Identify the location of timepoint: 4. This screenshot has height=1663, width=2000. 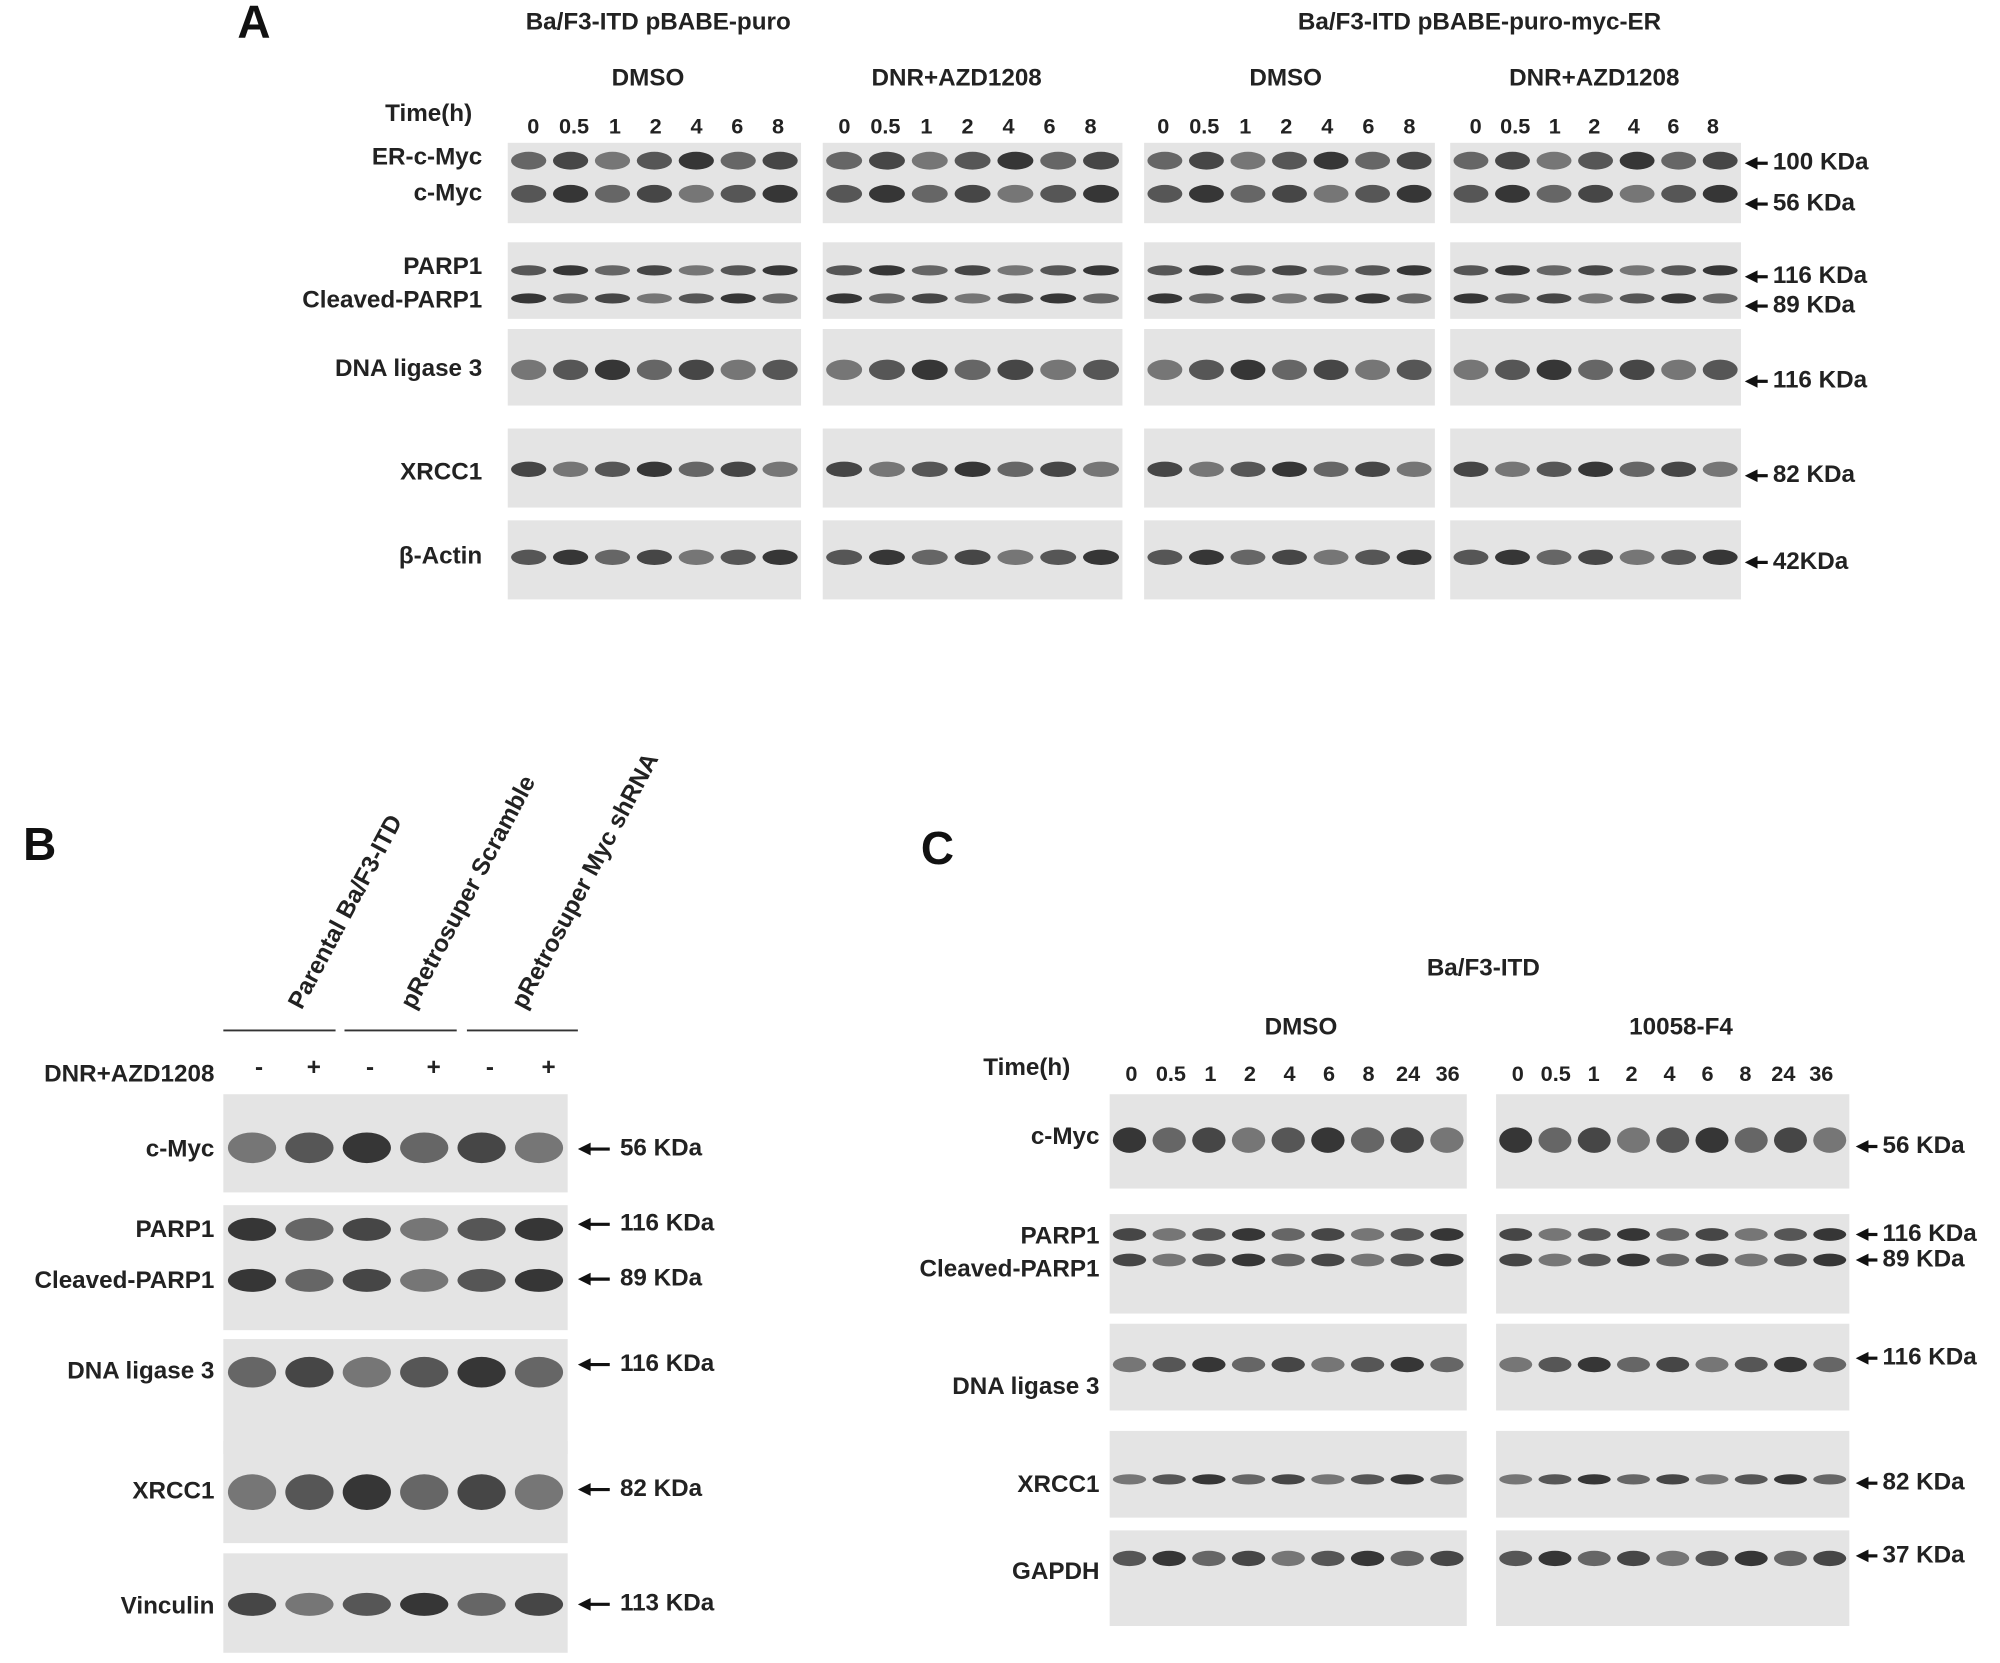
(1008, 125).